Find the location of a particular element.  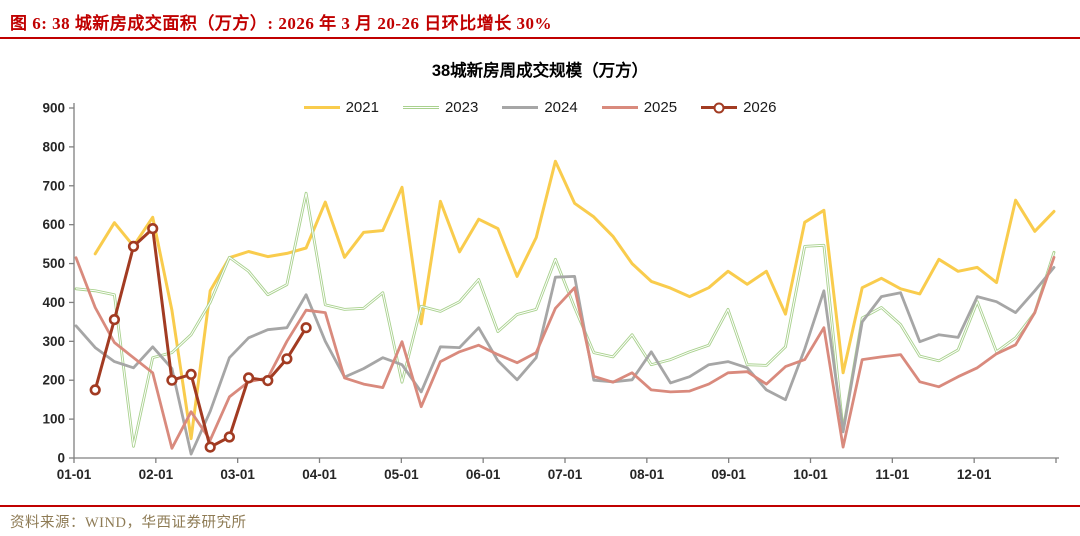

x-tick-label: 12-01 is located at coordinates (974, 474).